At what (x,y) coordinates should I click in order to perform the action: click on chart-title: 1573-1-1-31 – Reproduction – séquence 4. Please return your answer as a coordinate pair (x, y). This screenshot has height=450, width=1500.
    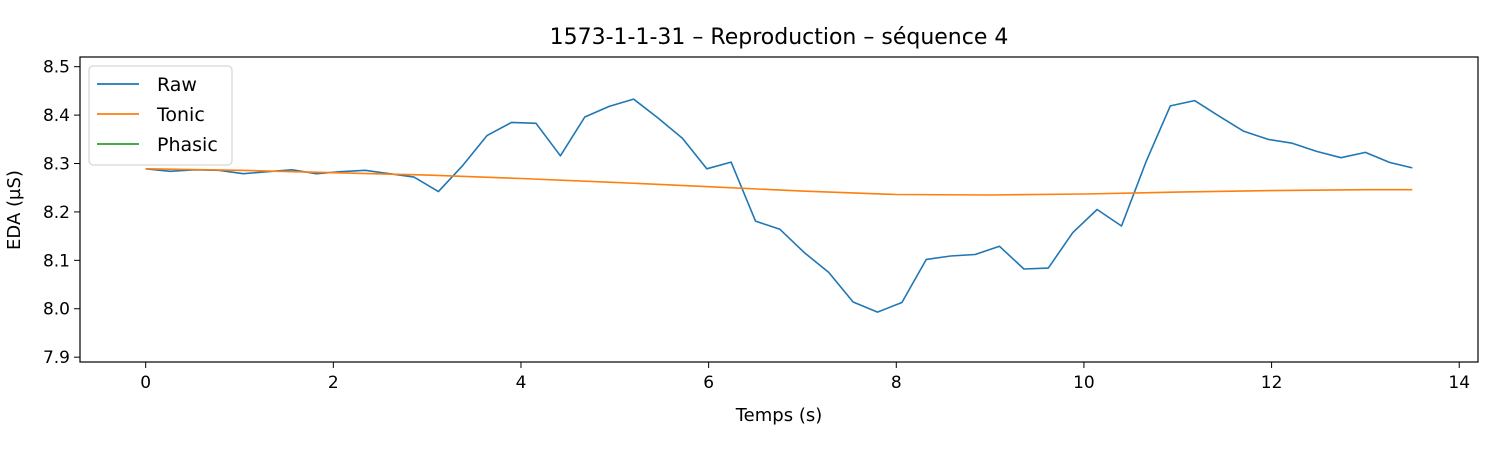
    Looking at the image, I should click on (779, 37).